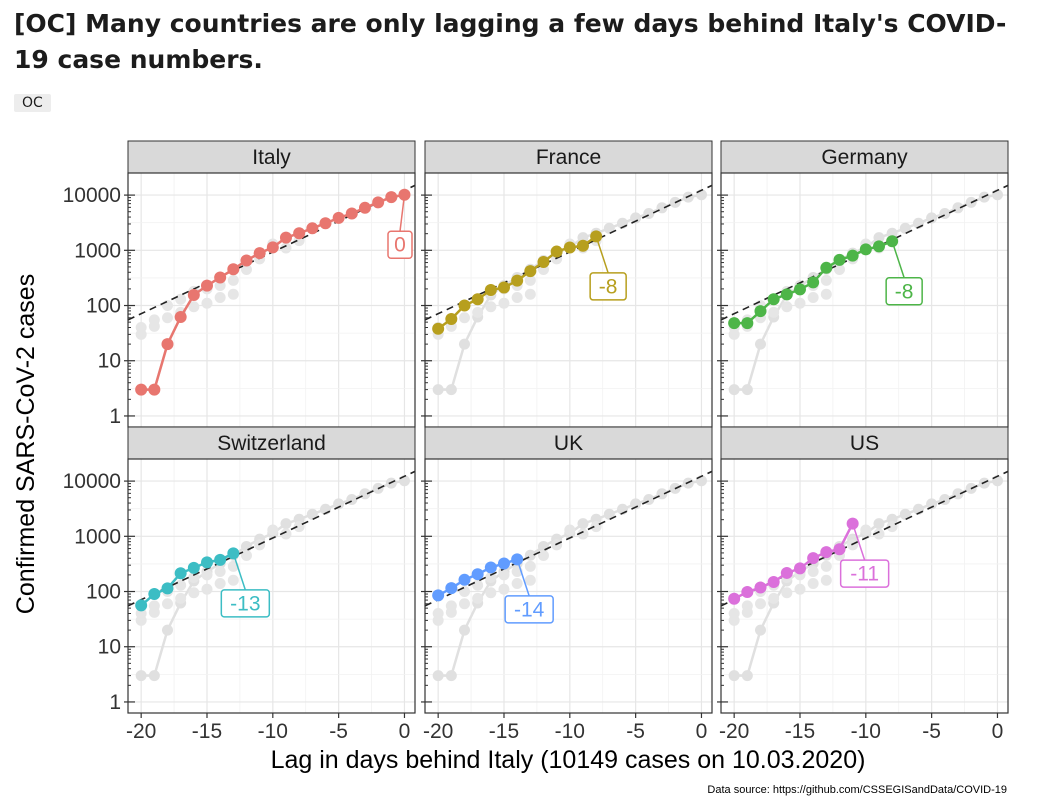 Image resolution: width=1051 pixels, height=804 pixels. What do you see at coordinates (92, 481) in the screenshot?
I see `y-tick-label: 10000` at bounding box center [92, 481].